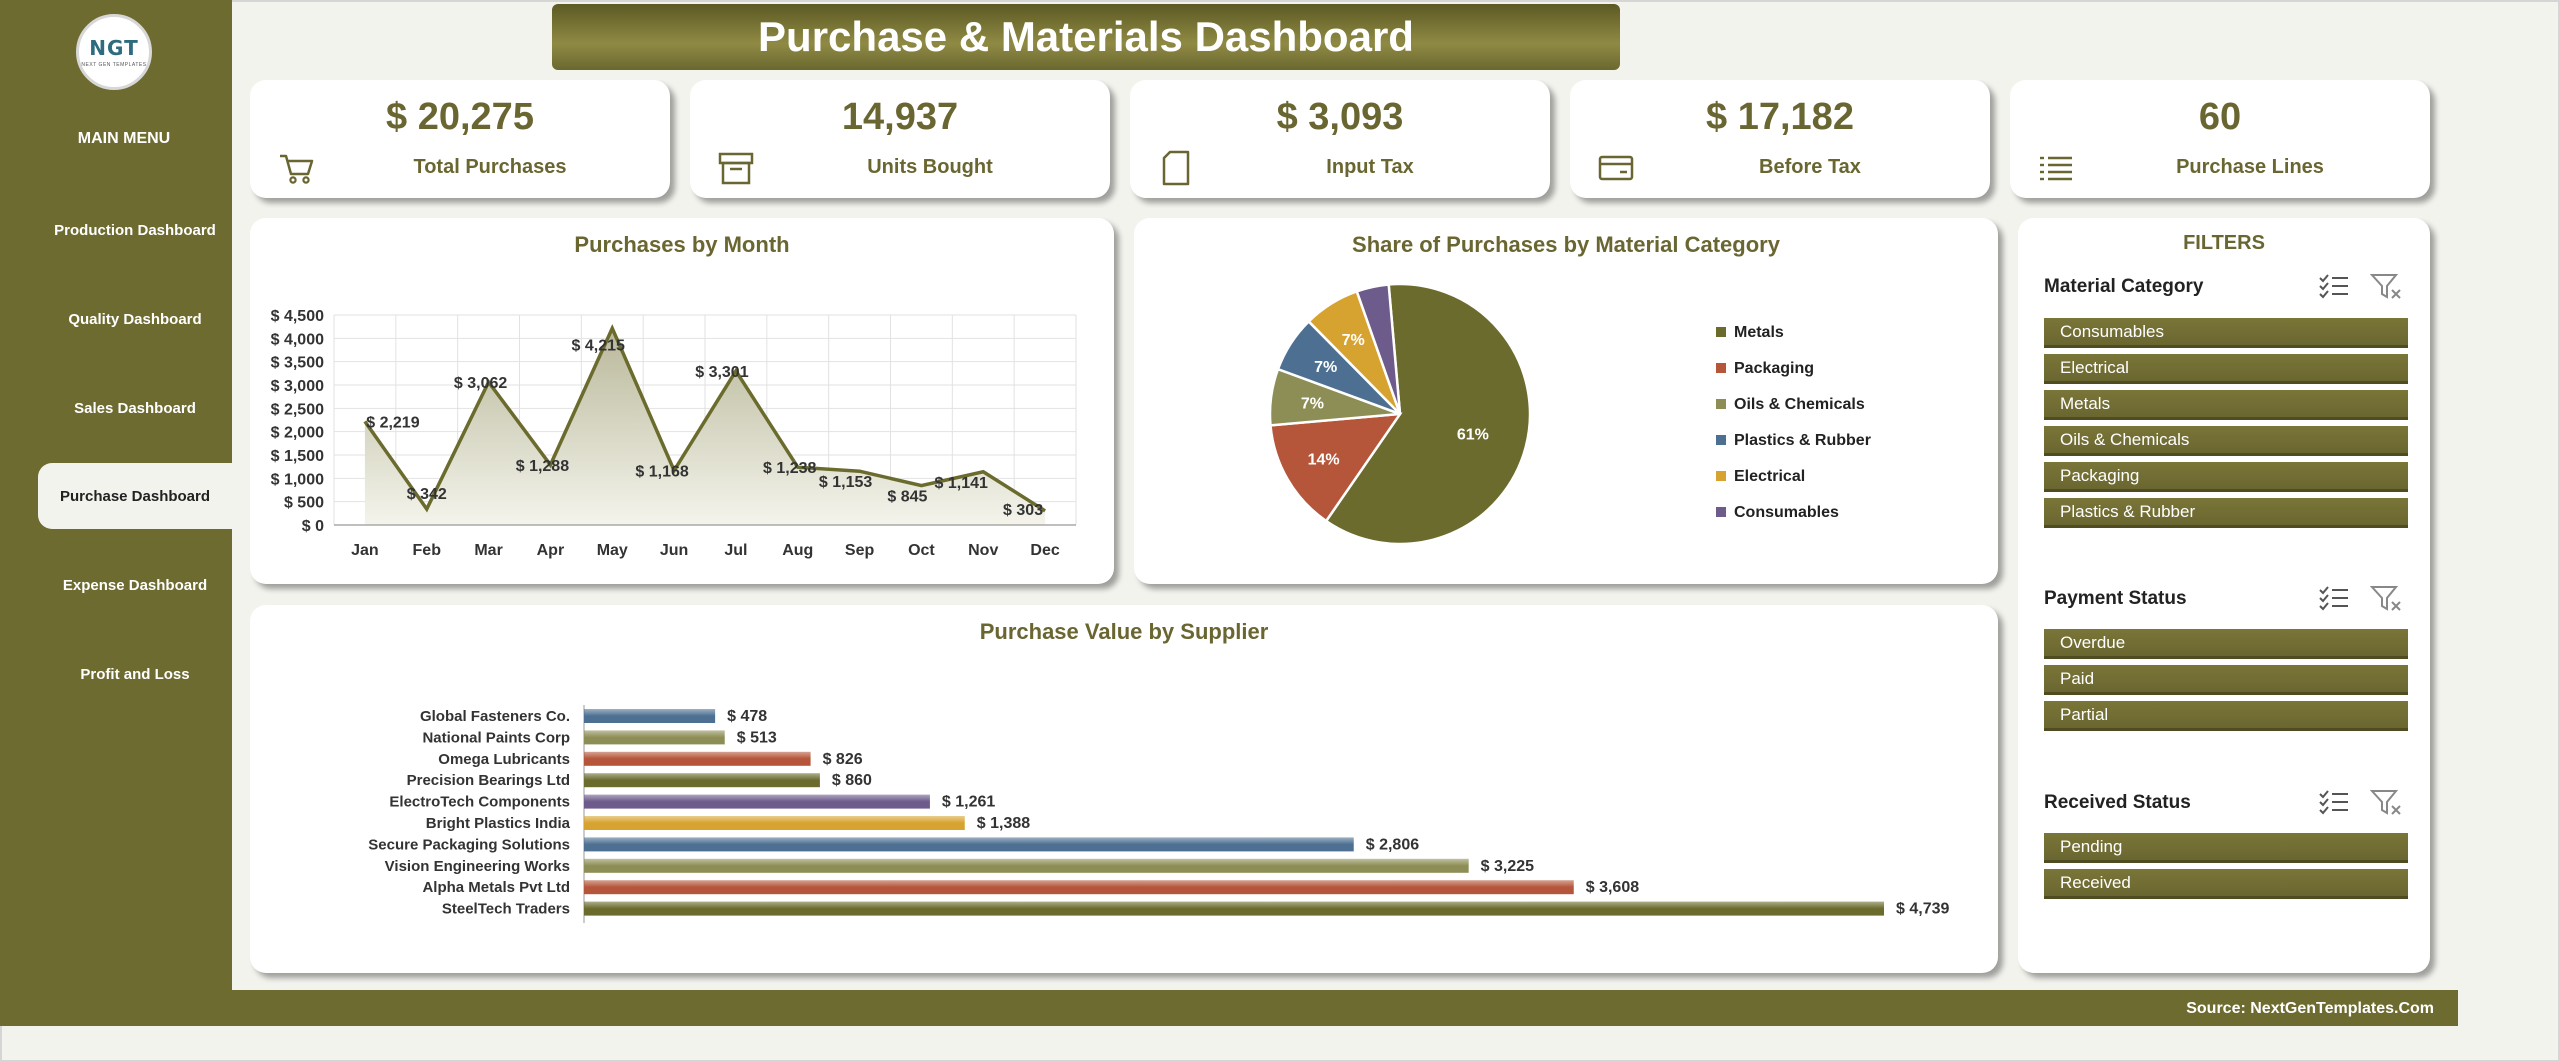  I want to click on pie-slice-metals, so click(1428, 414).